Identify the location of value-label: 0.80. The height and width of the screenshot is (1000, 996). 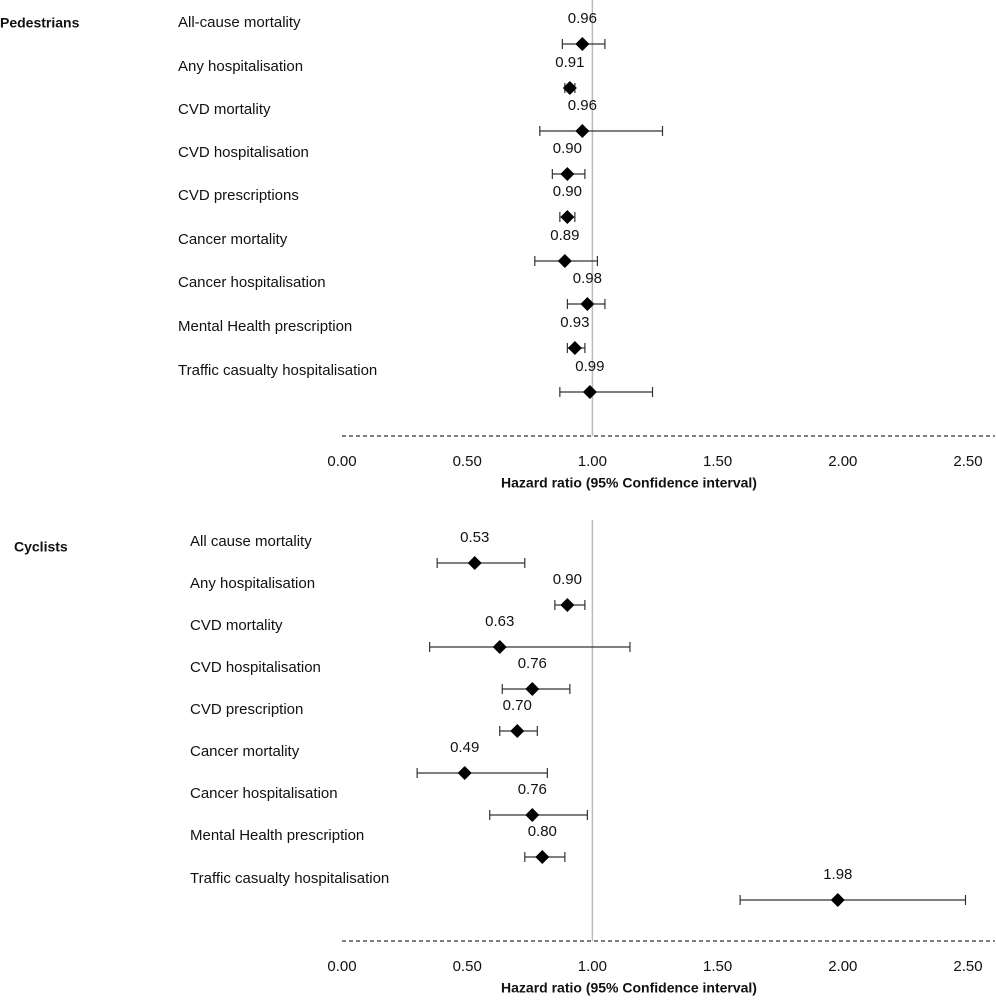
(542, 831).